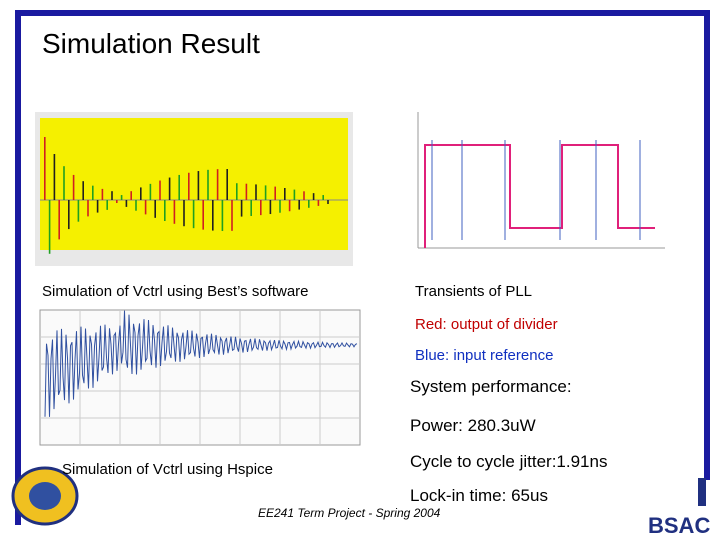 The width and height of the screenshot is (720, 540). Describe the element at coordinates (679, 525) in the screenshot. I see `footer-logo: BSAC` at that location.